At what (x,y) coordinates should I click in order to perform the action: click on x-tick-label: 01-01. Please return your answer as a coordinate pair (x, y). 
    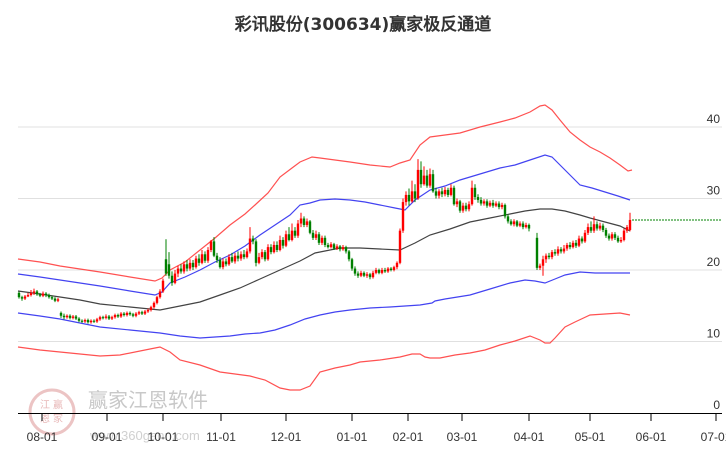
    Looking at the image, I should click on (352, 437).